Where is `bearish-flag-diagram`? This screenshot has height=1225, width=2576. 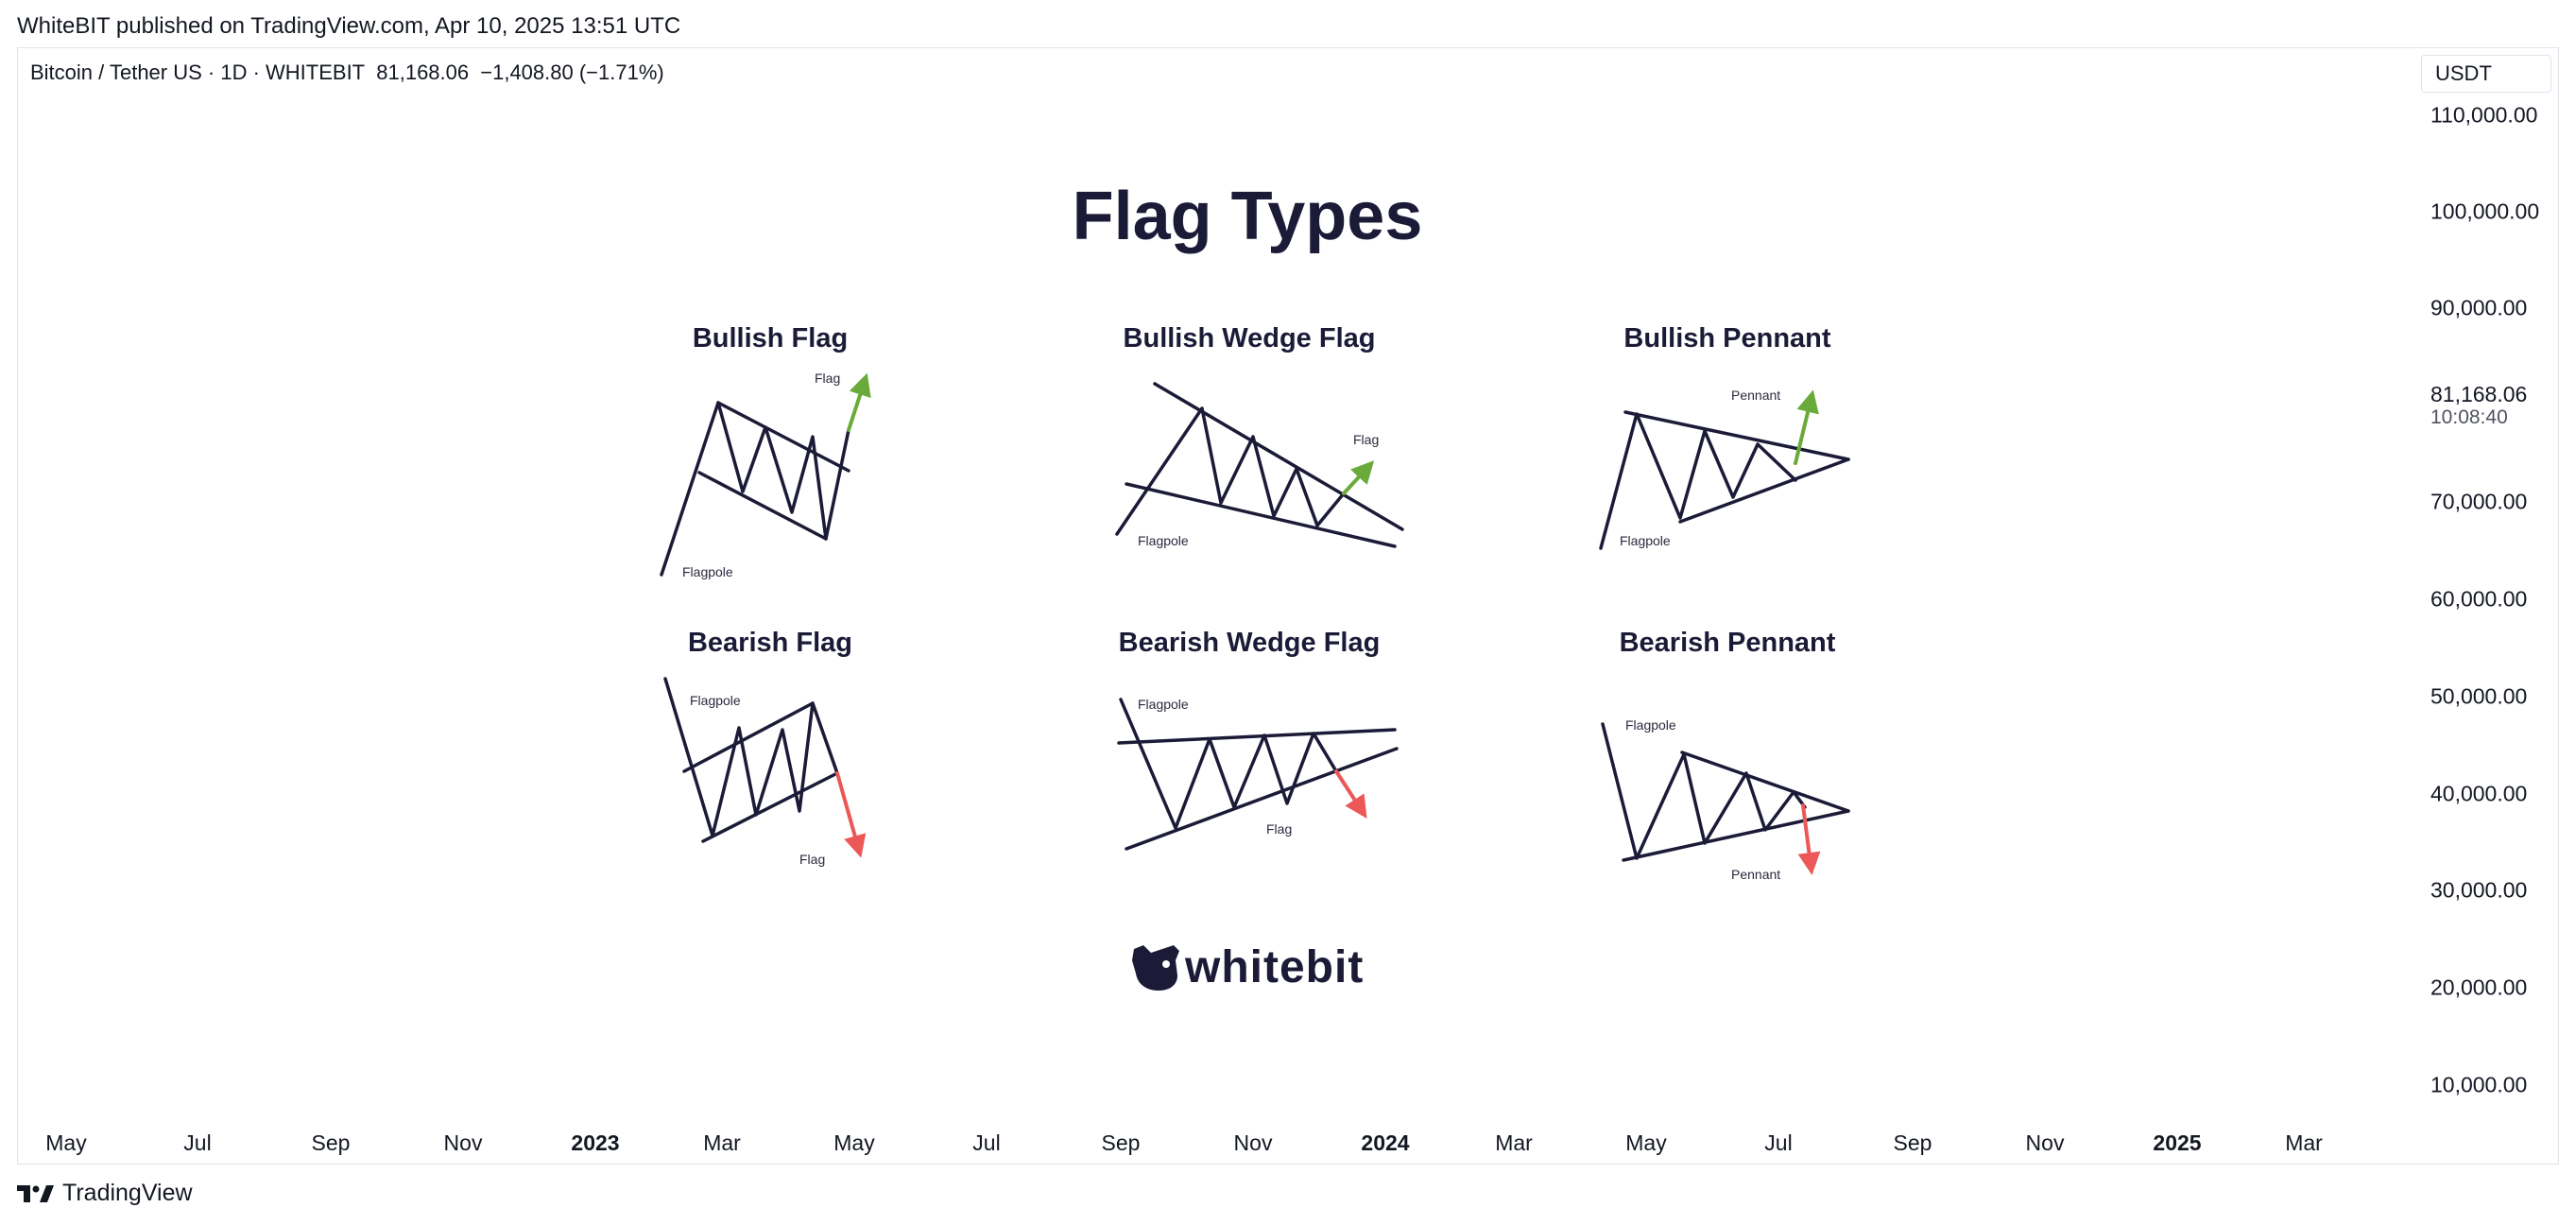
bearish-flag-diagram is located at coordinates (751, 760).